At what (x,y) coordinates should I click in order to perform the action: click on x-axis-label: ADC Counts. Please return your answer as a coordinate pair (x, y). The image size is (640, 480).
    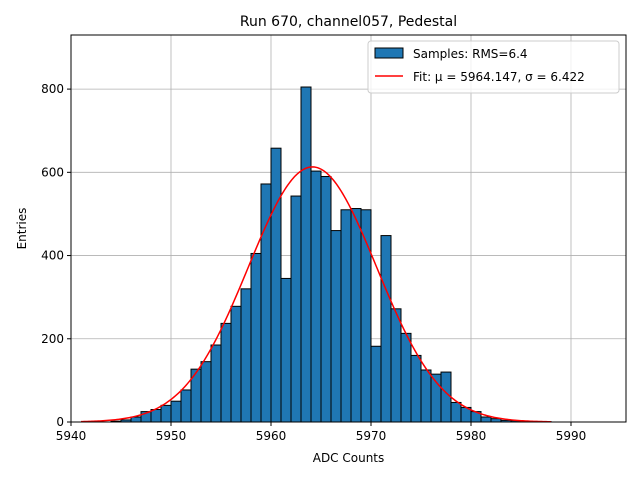
    Looking at the image, I should click on (349, 458).